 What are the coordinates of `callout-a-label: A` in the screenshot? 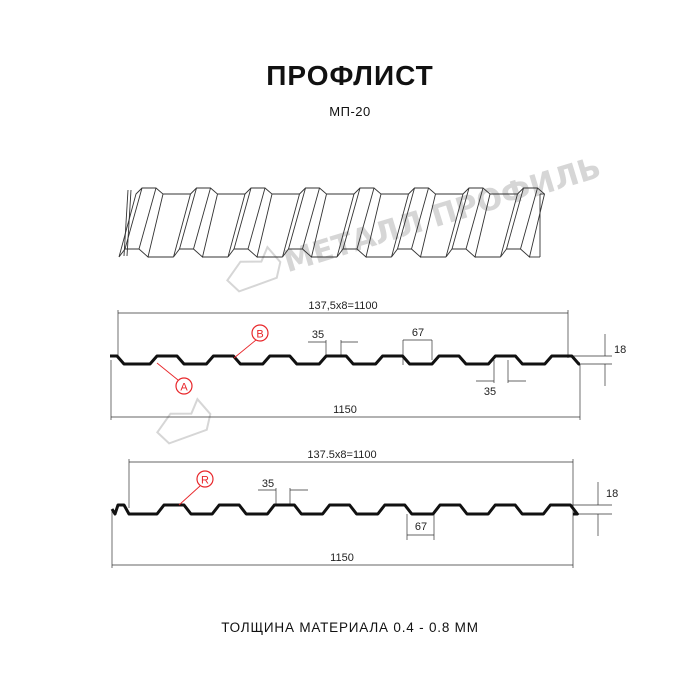 It's located at (184, 388).